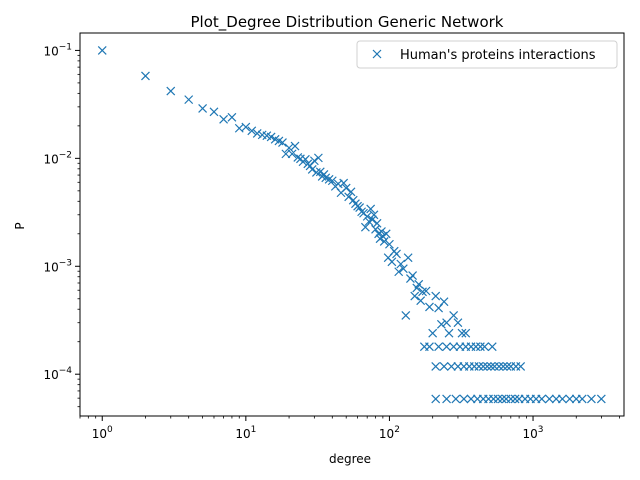  I want to click on x-tick-label: 10³, so click(533, 433).